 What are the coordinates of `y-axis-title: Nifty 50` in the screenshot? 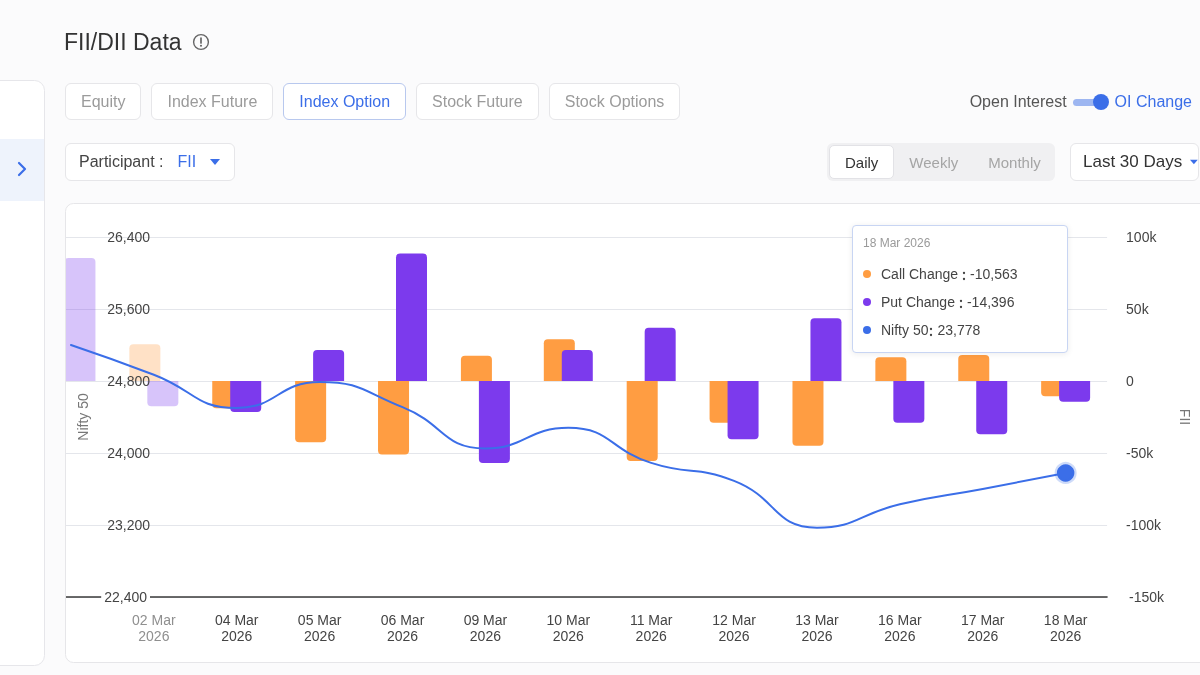 It's located at (83, 417).